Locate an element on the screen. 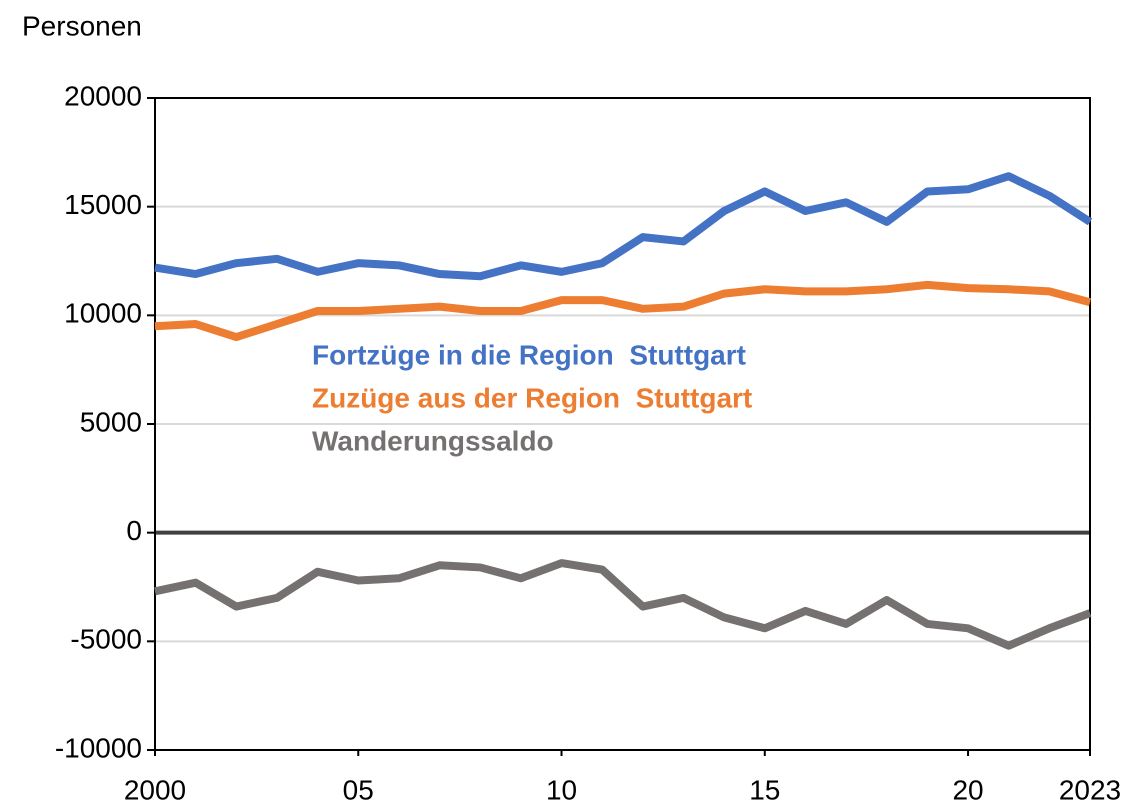  y-axis-label: Personen is located at coordinates (82, 25).